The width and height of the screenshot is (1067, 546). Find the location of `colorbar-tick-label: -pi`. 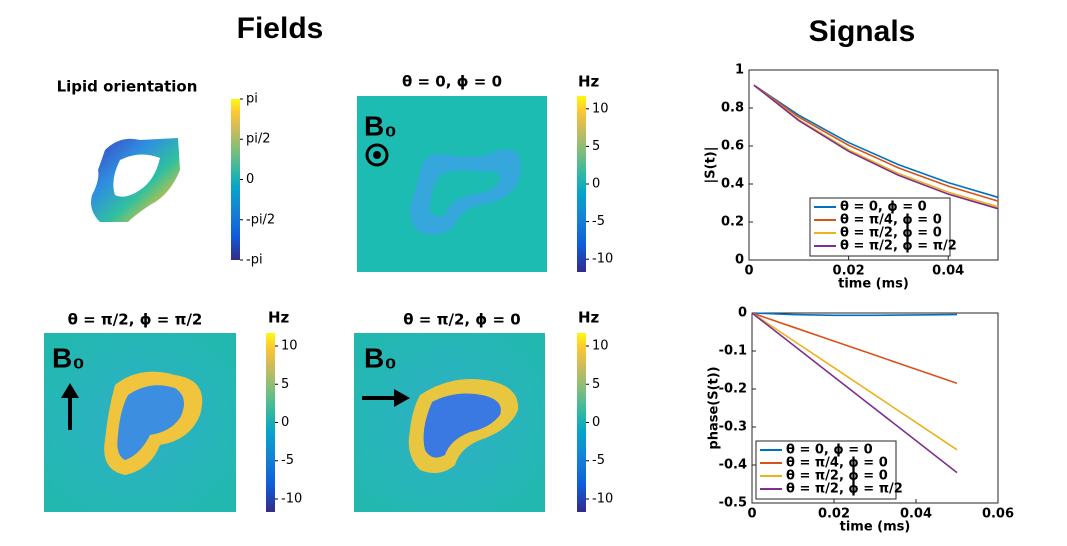

colorbar-tick-label: -pi is located at coordinates (254, 260).